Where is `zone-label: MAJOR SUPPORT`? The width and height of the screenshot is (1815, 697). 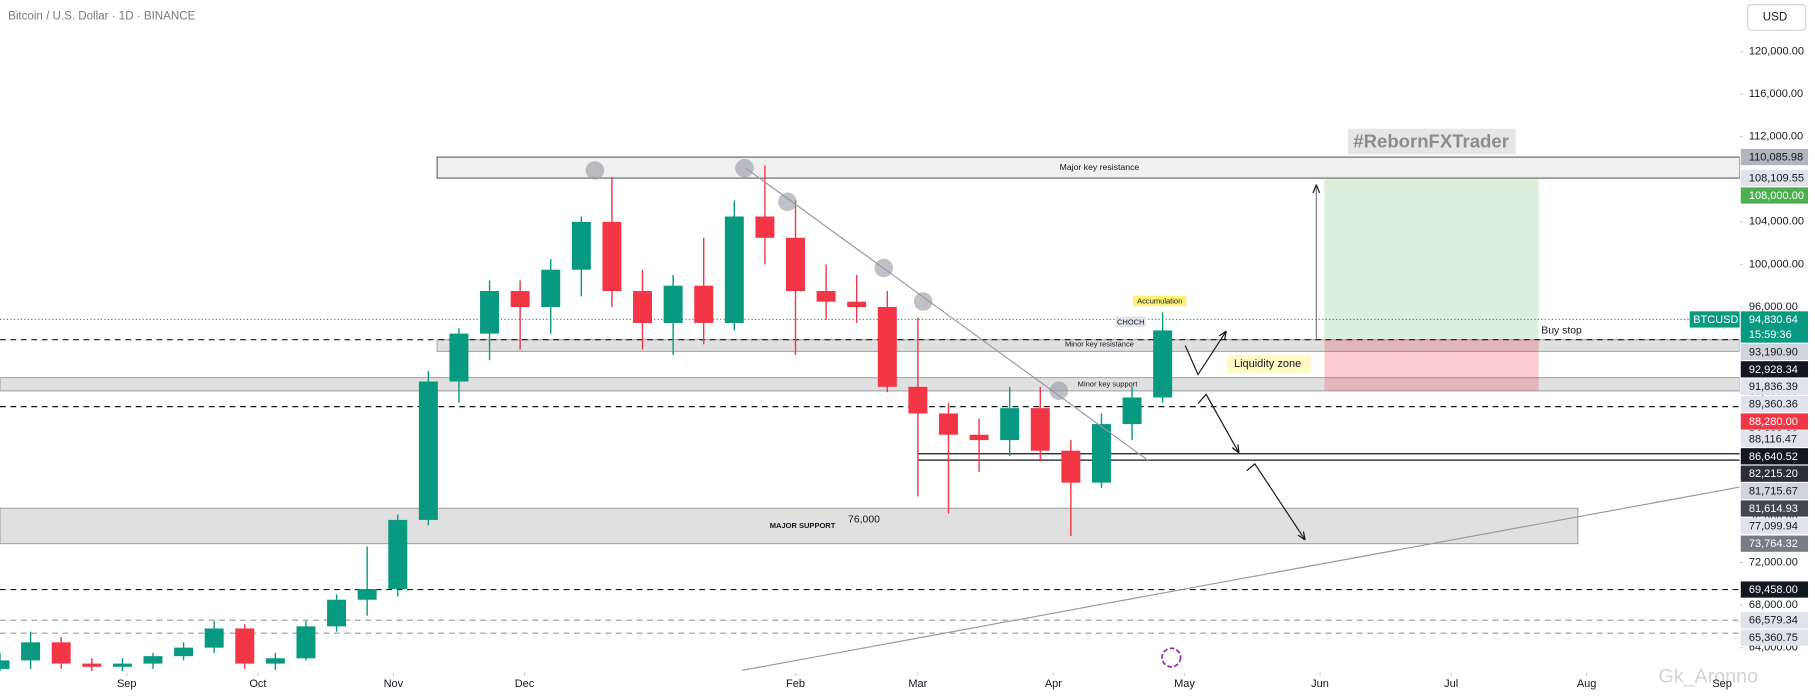
zone-label: MAJOR SUPPORT is located at coordinates (803, 525).